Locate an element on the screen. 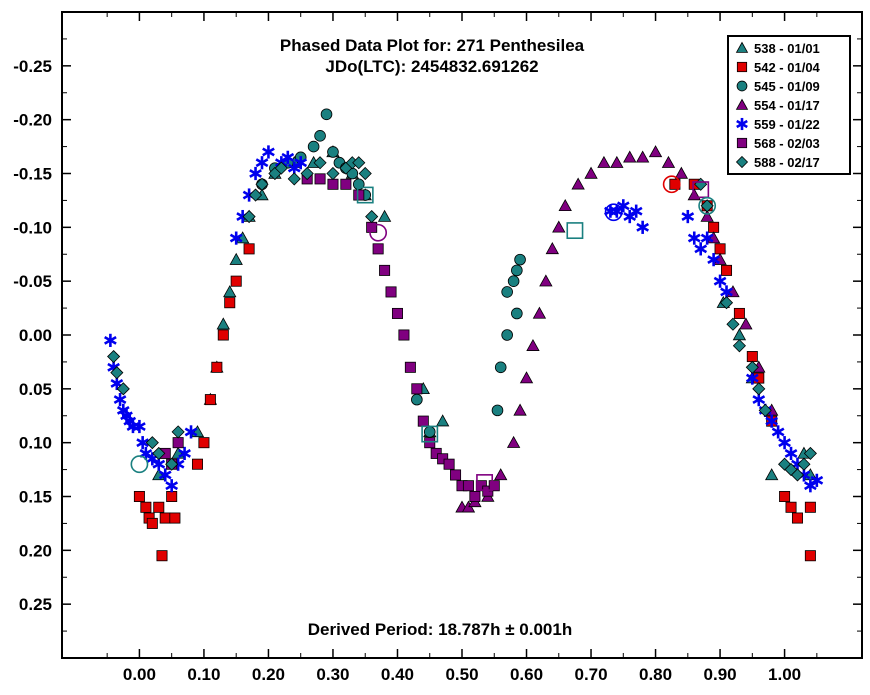  x-tick-label: 0.50 is located at coordinates (461, 674).